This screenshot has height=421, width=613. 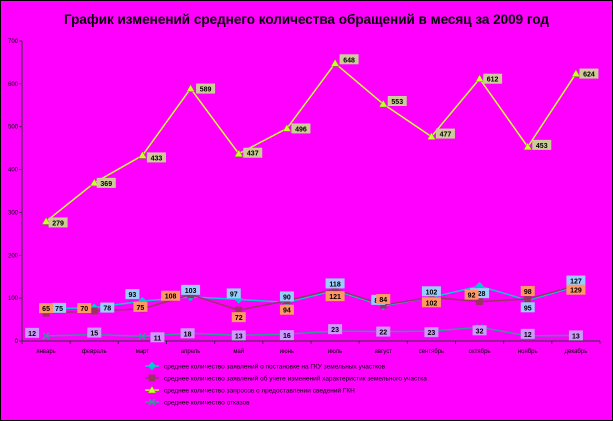 What do you see at coordinates (191, 352) in the screenshot?
I see `x-tick-label: апрель` at bounding box center [191, 352].